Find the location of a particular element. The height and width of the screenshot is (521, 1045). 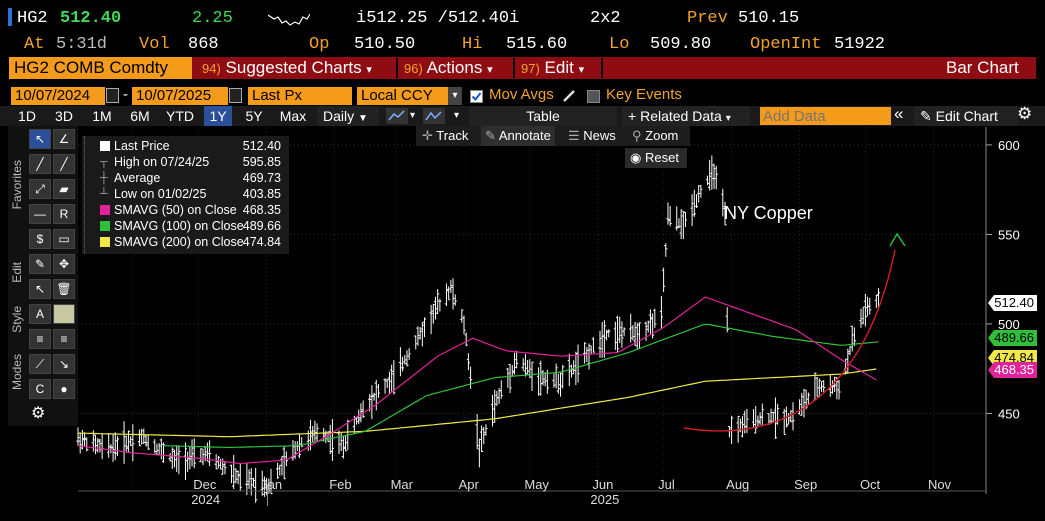

field-select: Last Px is located at coordinates (300, 96).